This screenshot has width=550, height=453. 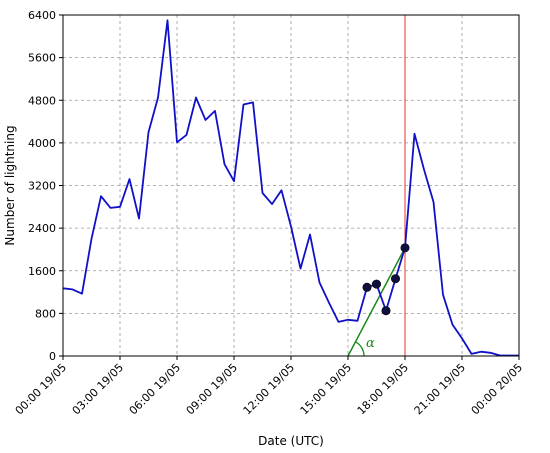 I want to click on x-tick-label: 15:00 19/05, so click(x=326, y=389).